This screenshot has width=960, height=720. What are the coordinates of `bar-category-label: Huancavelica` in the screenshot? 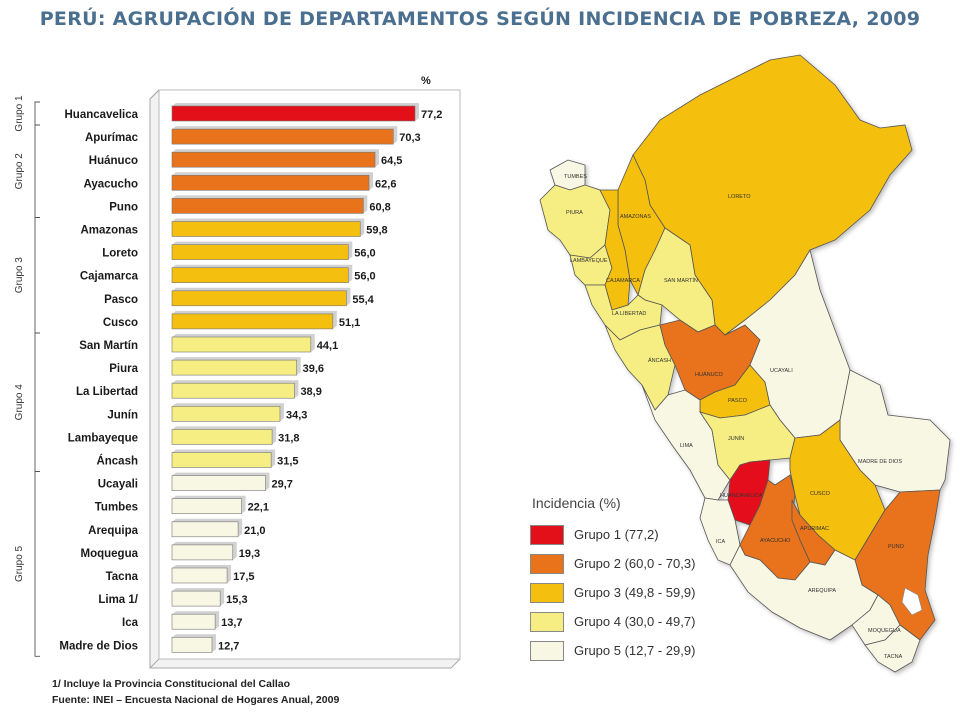 It's located at (101, 115).